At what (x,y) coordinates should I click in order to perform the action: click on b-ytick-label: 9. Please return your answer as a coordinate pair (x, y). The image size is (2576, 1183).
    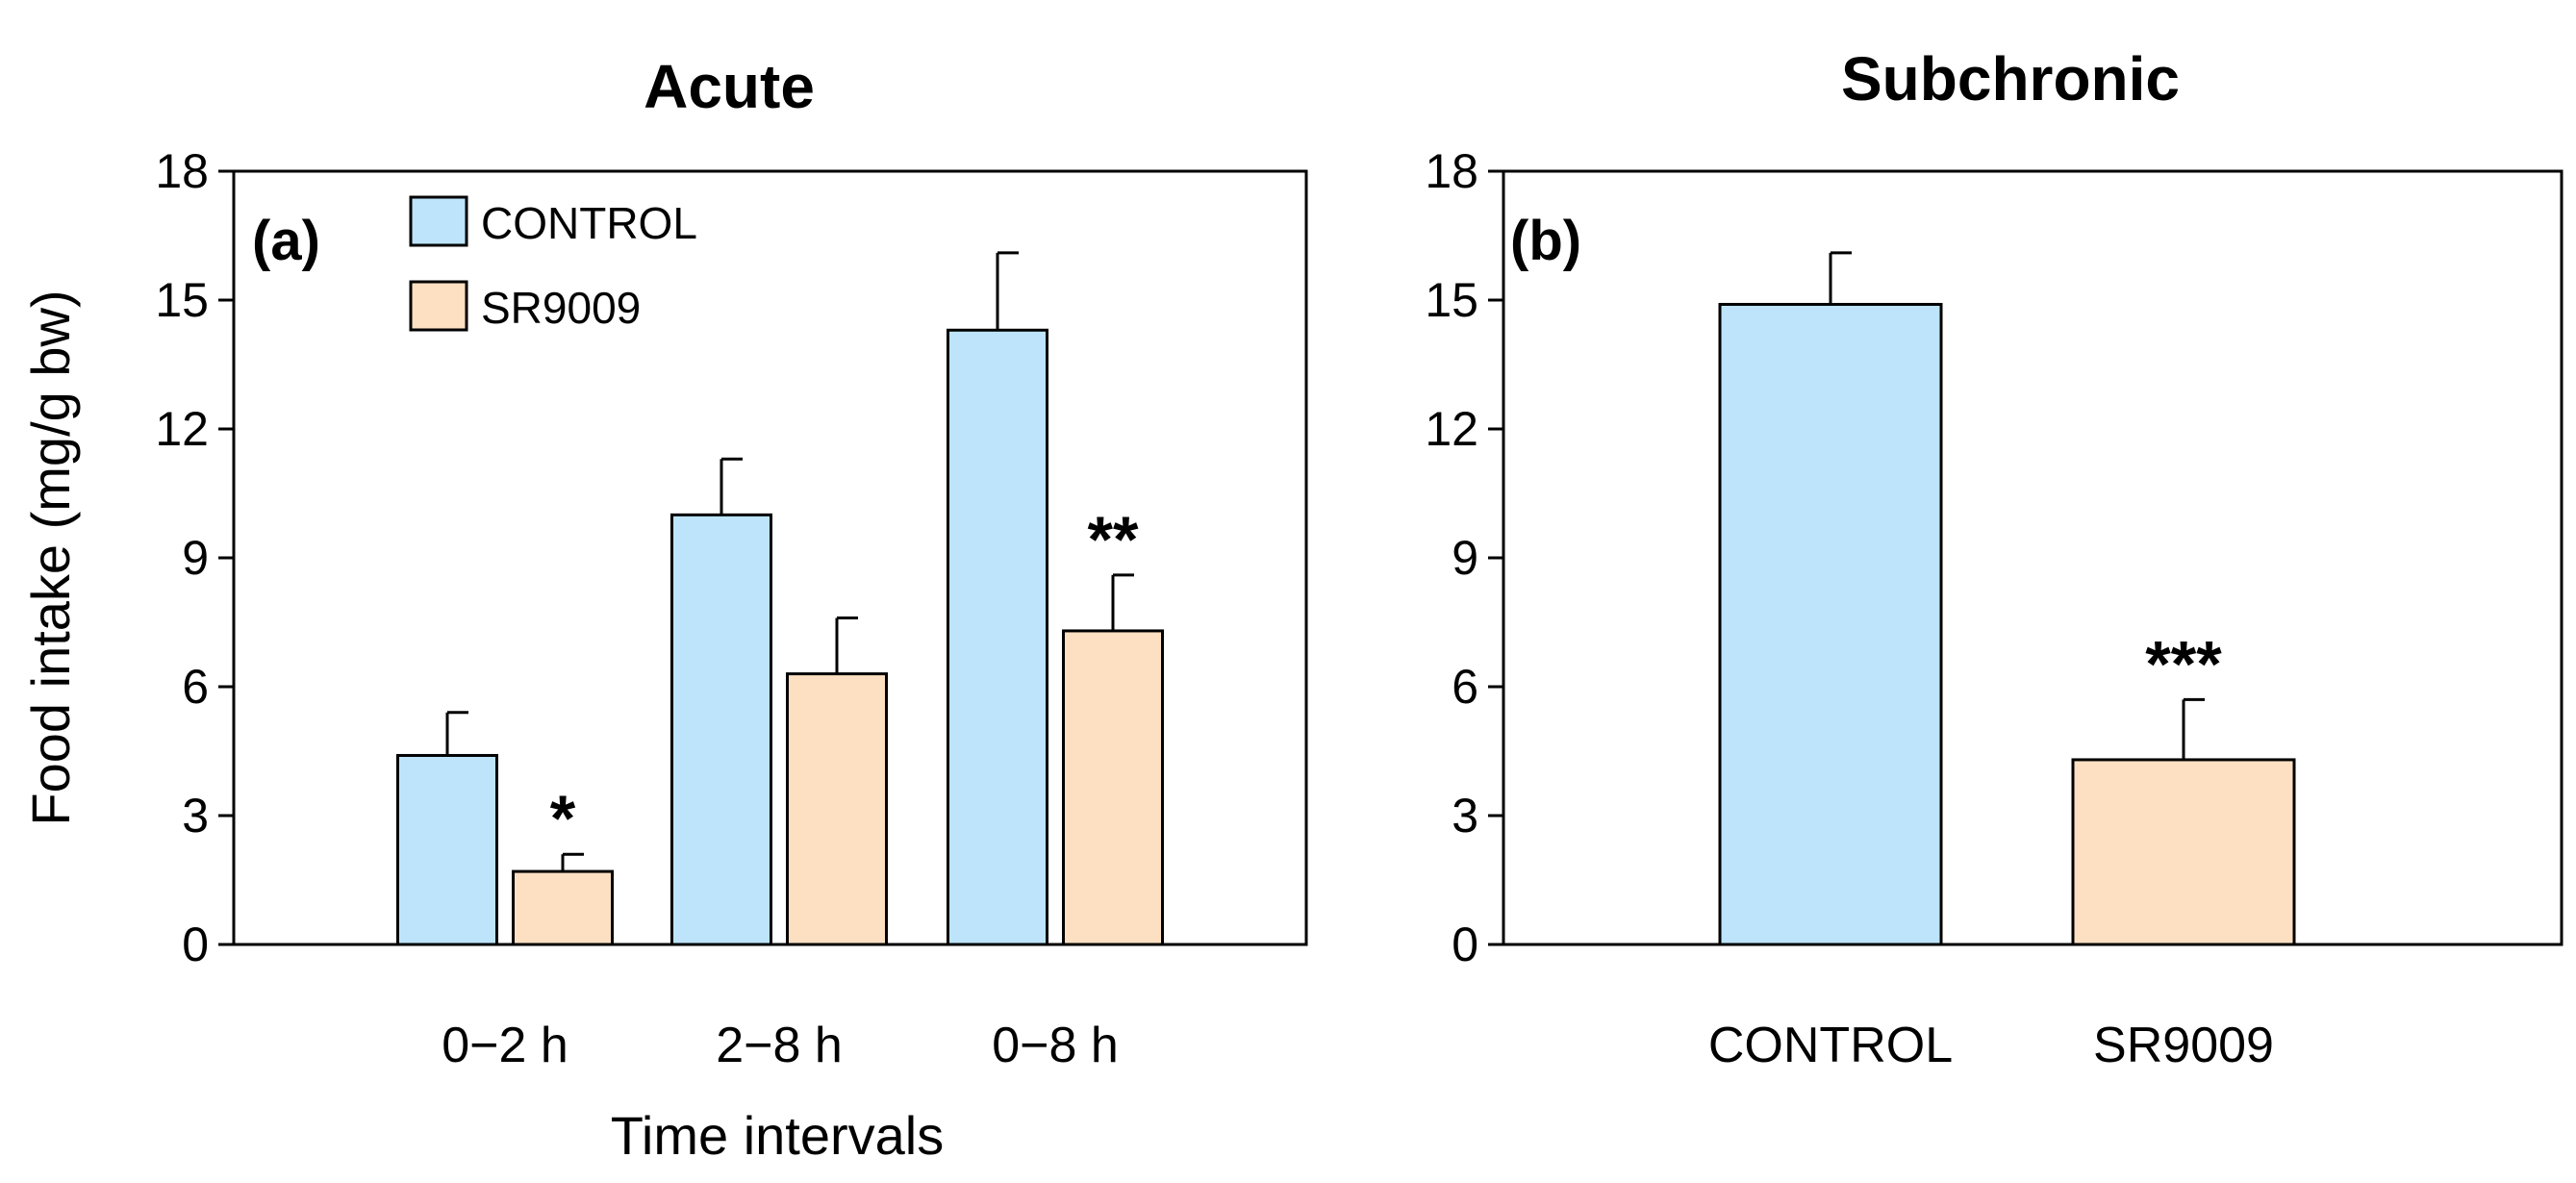
    Looking at the image, I should click on (1465, 558).